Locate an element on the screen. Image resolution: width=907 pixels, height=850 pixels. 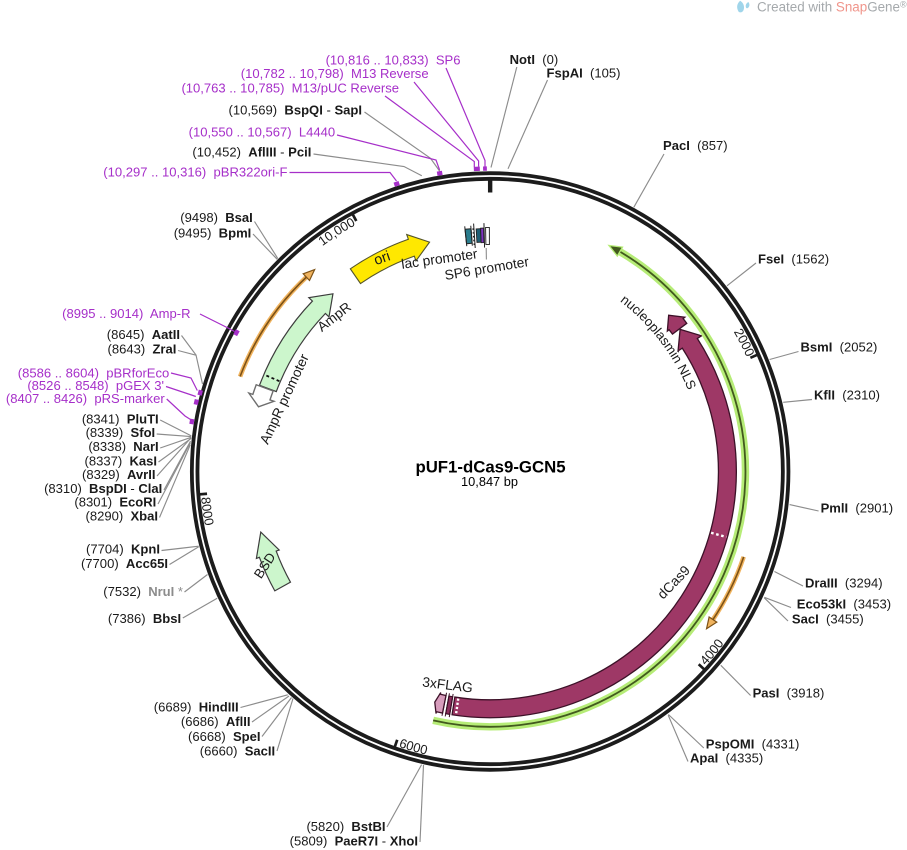
svg-text:(10,297 .. 10,316) pBR322ori-: (10,297 .. 10,316) pBR322ori-F is located at coordinates (195, 171).